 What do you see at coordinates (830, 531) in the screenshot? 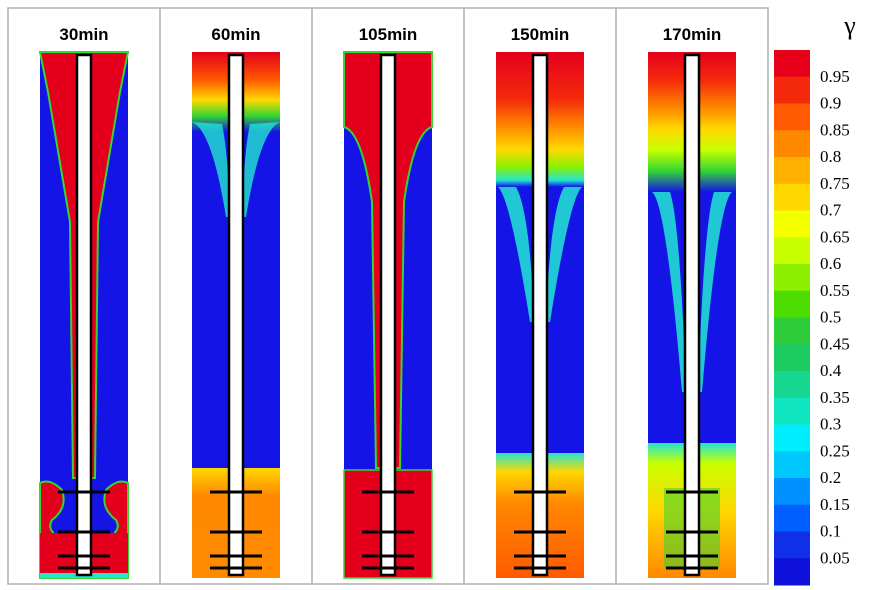
I see `colorbar-tick-label: 0.1` at bounding box center [830, 531].